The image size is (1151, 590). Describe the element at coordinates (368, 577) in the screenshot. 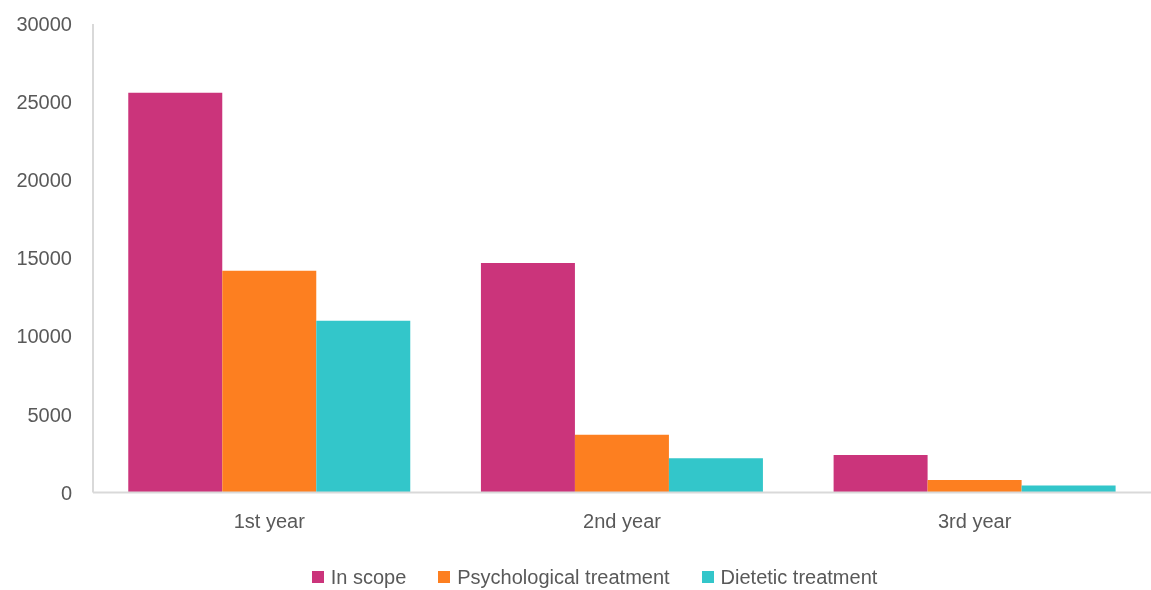

I see `legend-label: In scope` at that location.